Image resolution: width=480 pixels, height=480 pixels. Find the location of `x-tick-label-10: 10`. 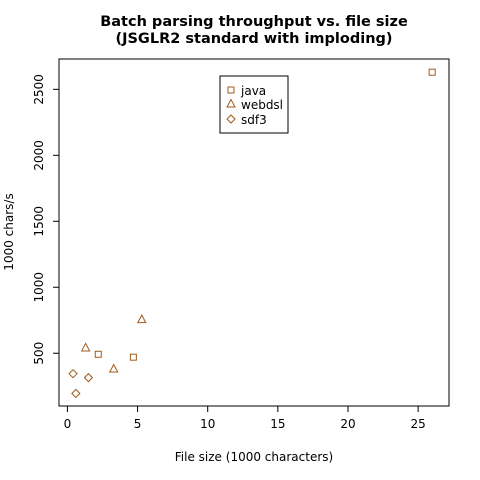

x-tick-label-10: 10 is located at coordinates (207, 424).